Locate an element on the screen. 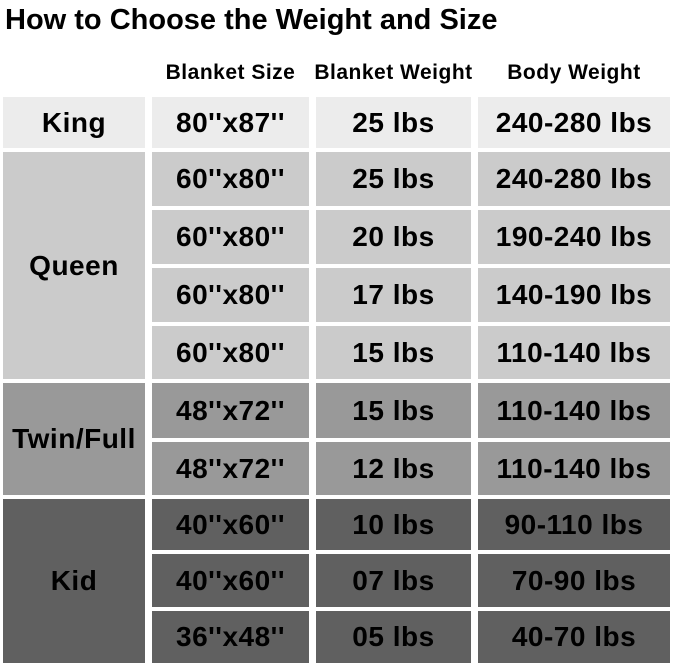  cell-body-weight: 40-70 lbs is located at coordinates (574, 637).